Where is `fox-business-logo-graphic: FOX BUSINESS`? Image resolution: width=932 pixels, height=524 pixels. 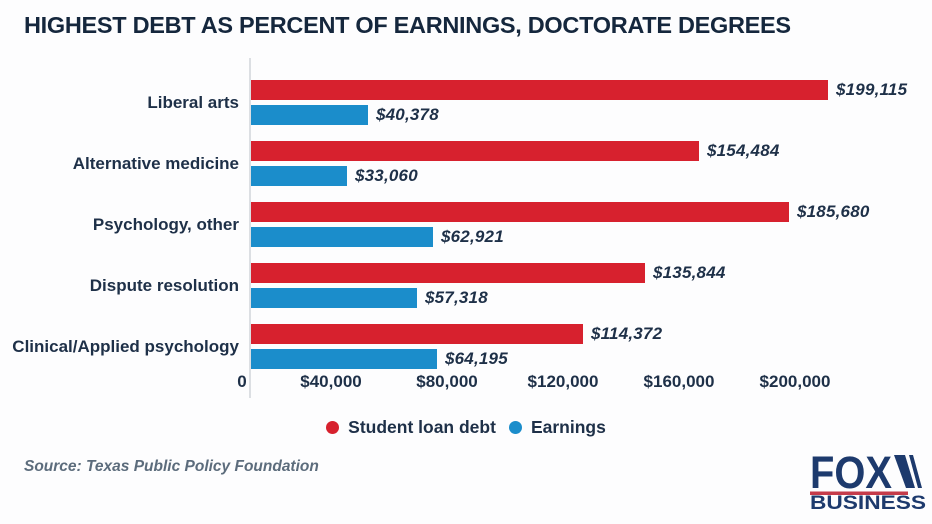
fox-business-logo-graphic: FOX BUSINESS is located at coordinates (868, 480).